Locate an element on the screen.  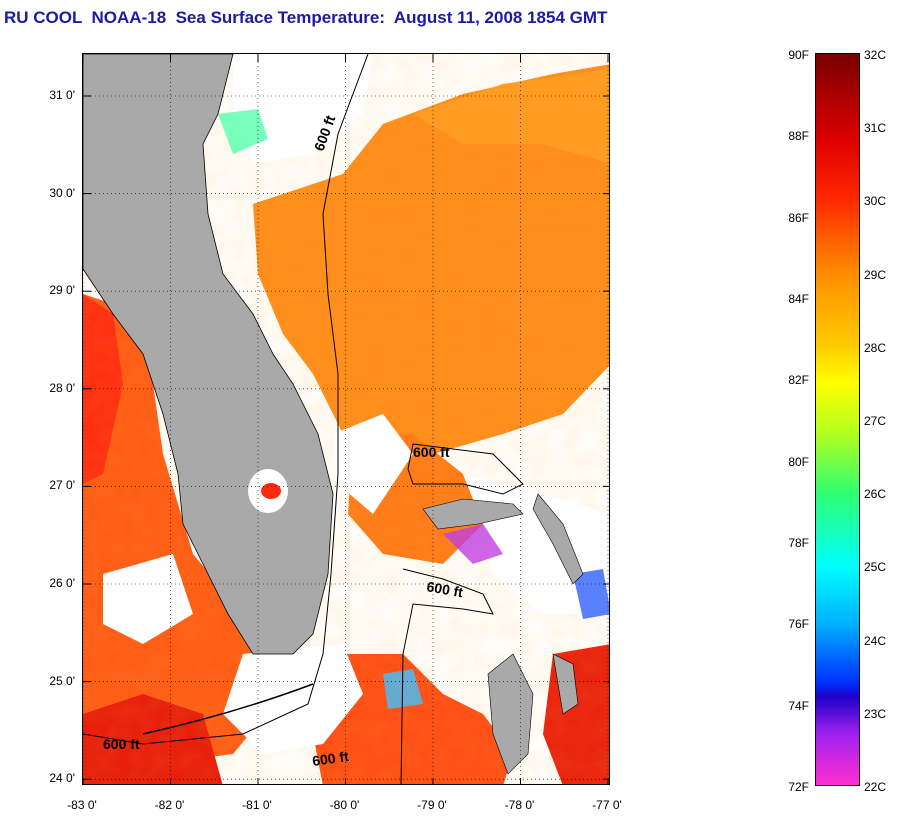
cloud-gap-central is located at coordinates (373, 464).